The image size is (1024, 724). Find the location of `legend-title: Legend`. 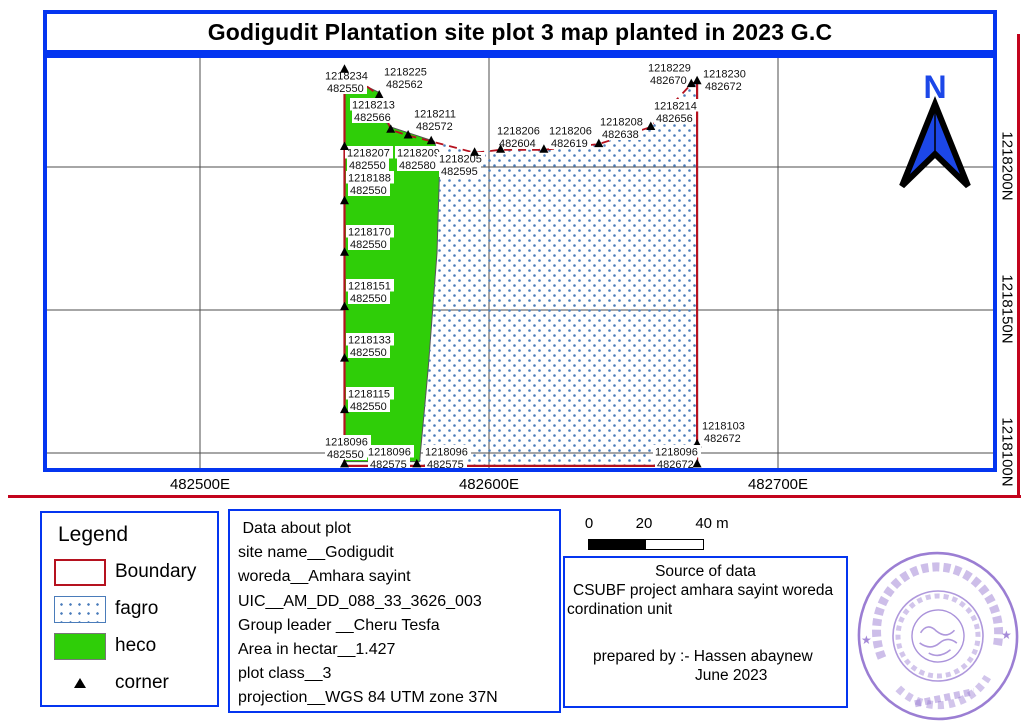

legend-title: Legend is located at coordinates (93, 534).